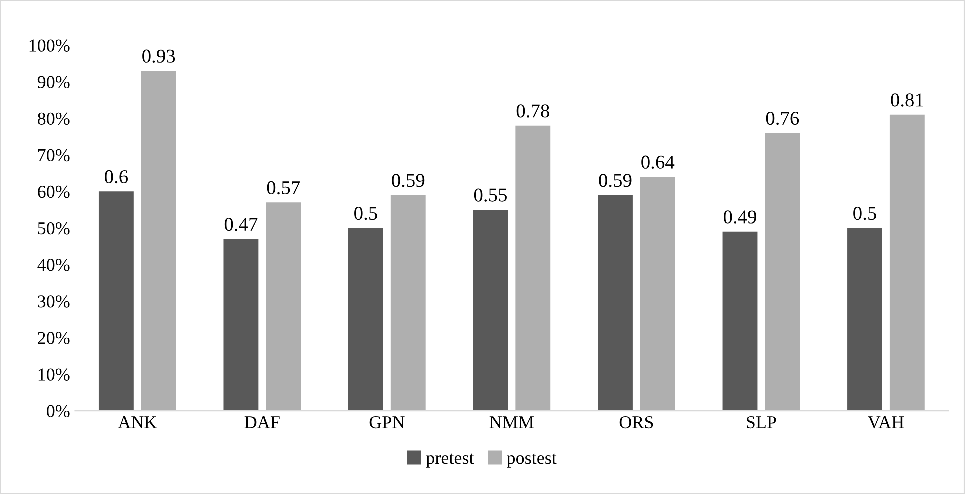  I want to click on data-label: 0.57, so click(283, 188).